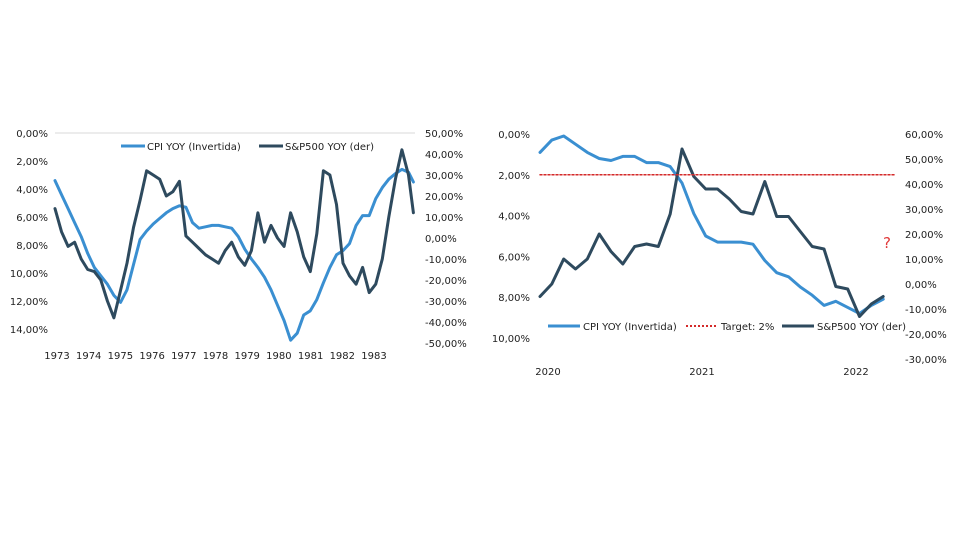 The image size is (960, 540). I want to click on chart1-series, so click(234, 245).